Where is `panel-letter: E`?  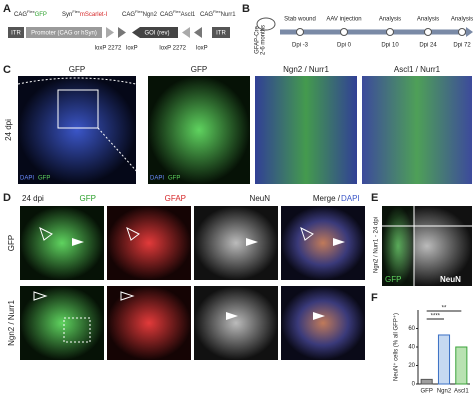 panel-letter: E is located at coordinates (374, 198).